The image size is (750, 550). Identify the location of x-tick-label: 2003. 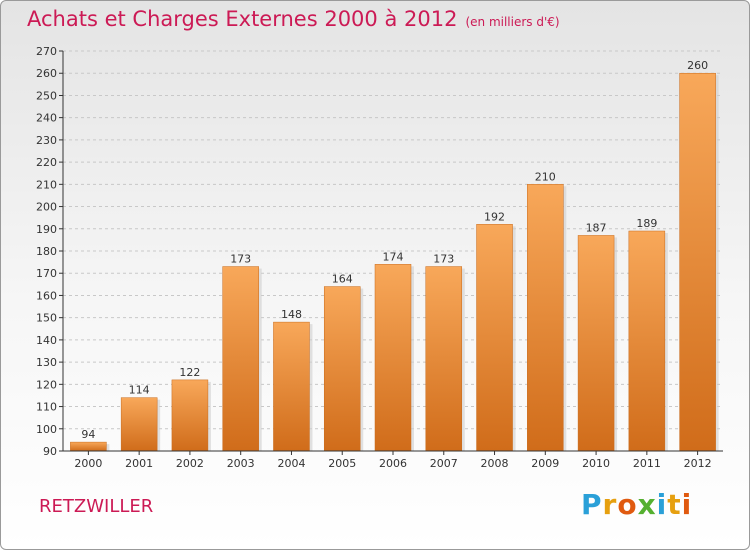
(241, 463).